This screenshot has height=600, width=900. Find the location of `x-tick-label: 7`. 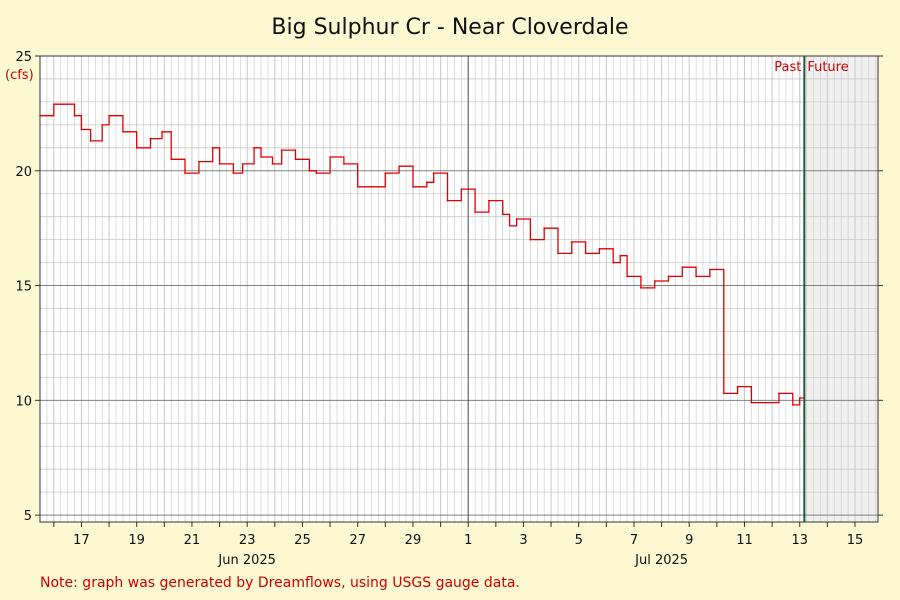

x-tick-label: 7 is located at coordinates (634, 540).